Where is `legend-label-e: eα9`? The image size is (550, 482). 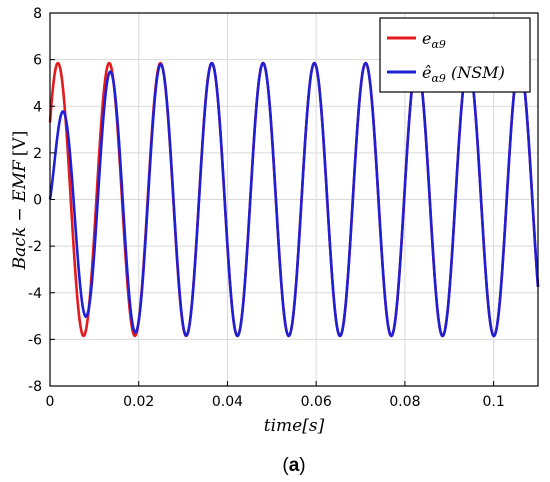
legend-label-e: eα9 is located at coordinates (434, 40).